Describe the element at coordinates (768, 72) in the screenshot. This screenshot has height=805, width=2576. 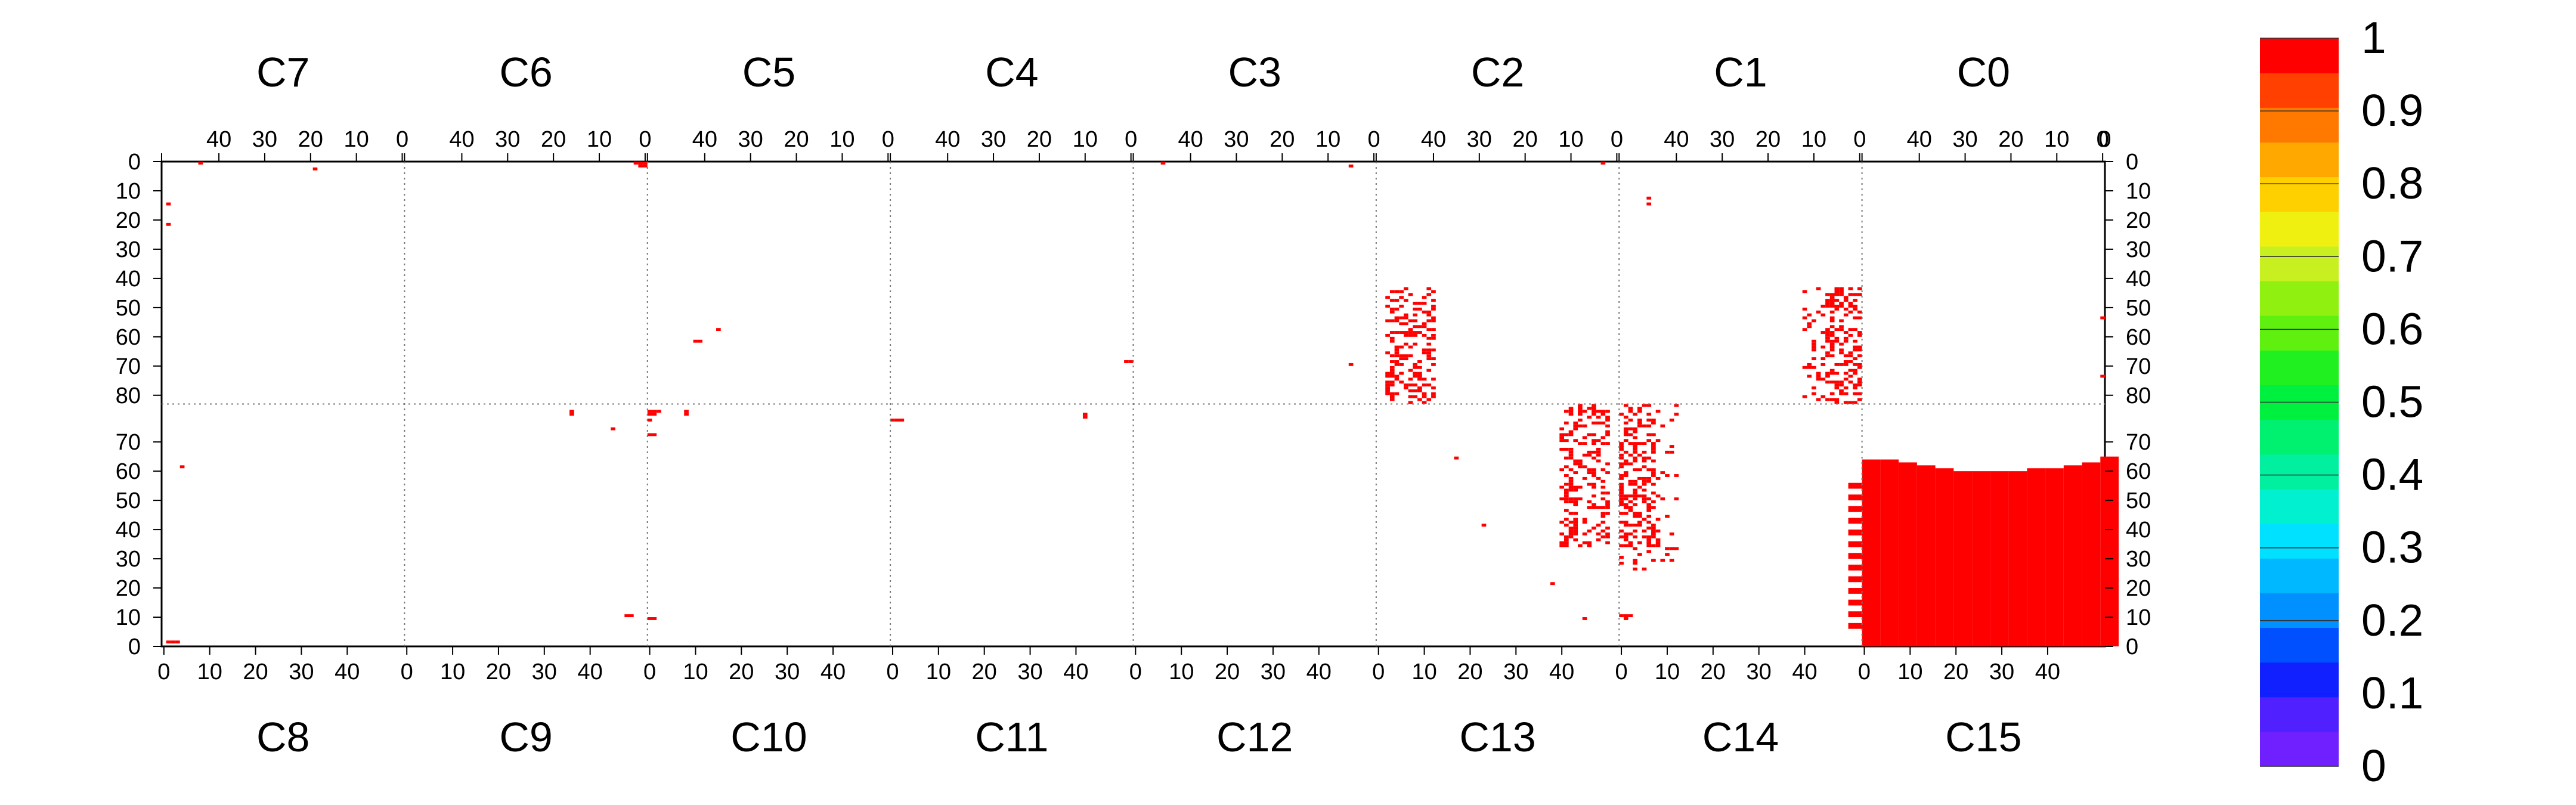
I see `chip-label-C5: C5` at that location.